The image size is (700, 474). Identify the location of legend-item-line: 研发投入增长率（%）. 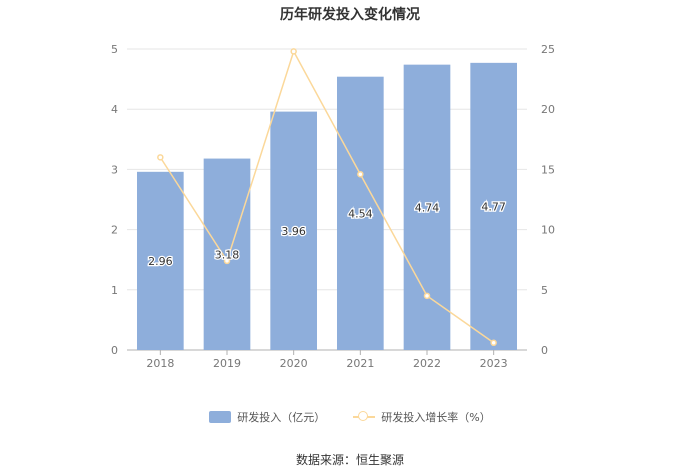
(422, 417).